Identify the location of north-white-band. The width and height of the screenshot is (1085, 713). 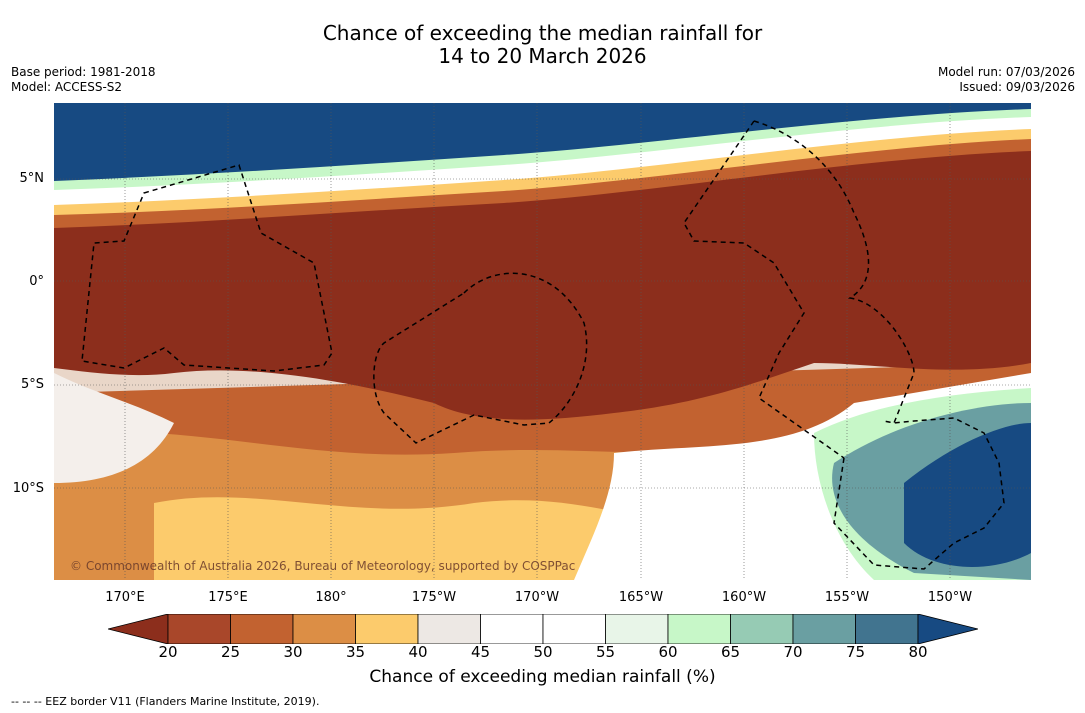
(542, 160).